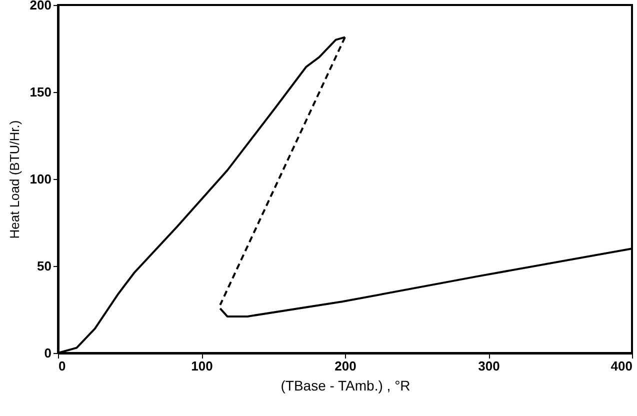  I want to click on y-tick-label: 100, so click(41, 179).